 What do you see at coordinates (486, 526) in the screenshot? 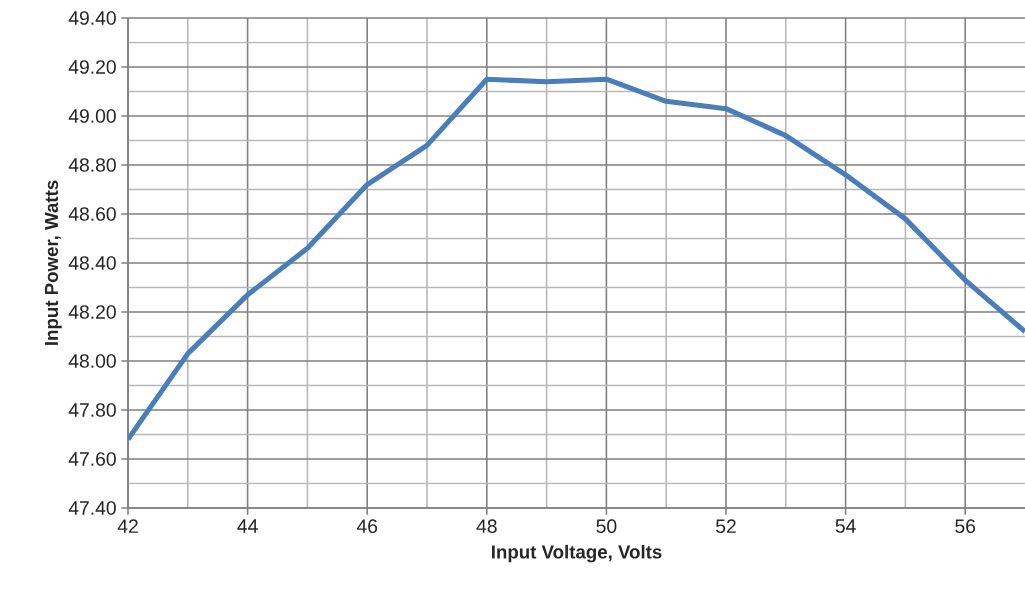
I see `x-tick-label: 48` at bounding box center [486, 526].